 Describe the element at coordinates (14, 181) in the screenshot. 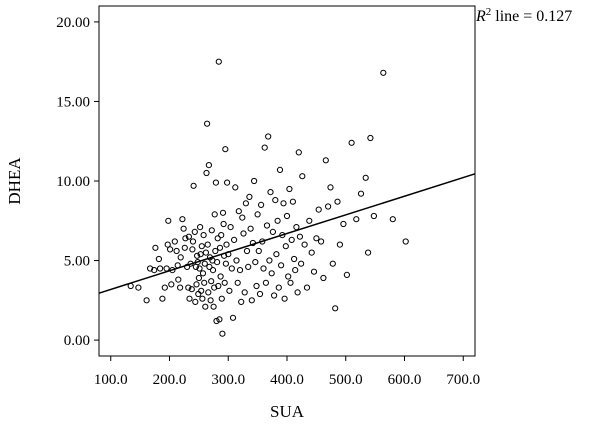

I see `y-axis-title: DHEA` at that location.